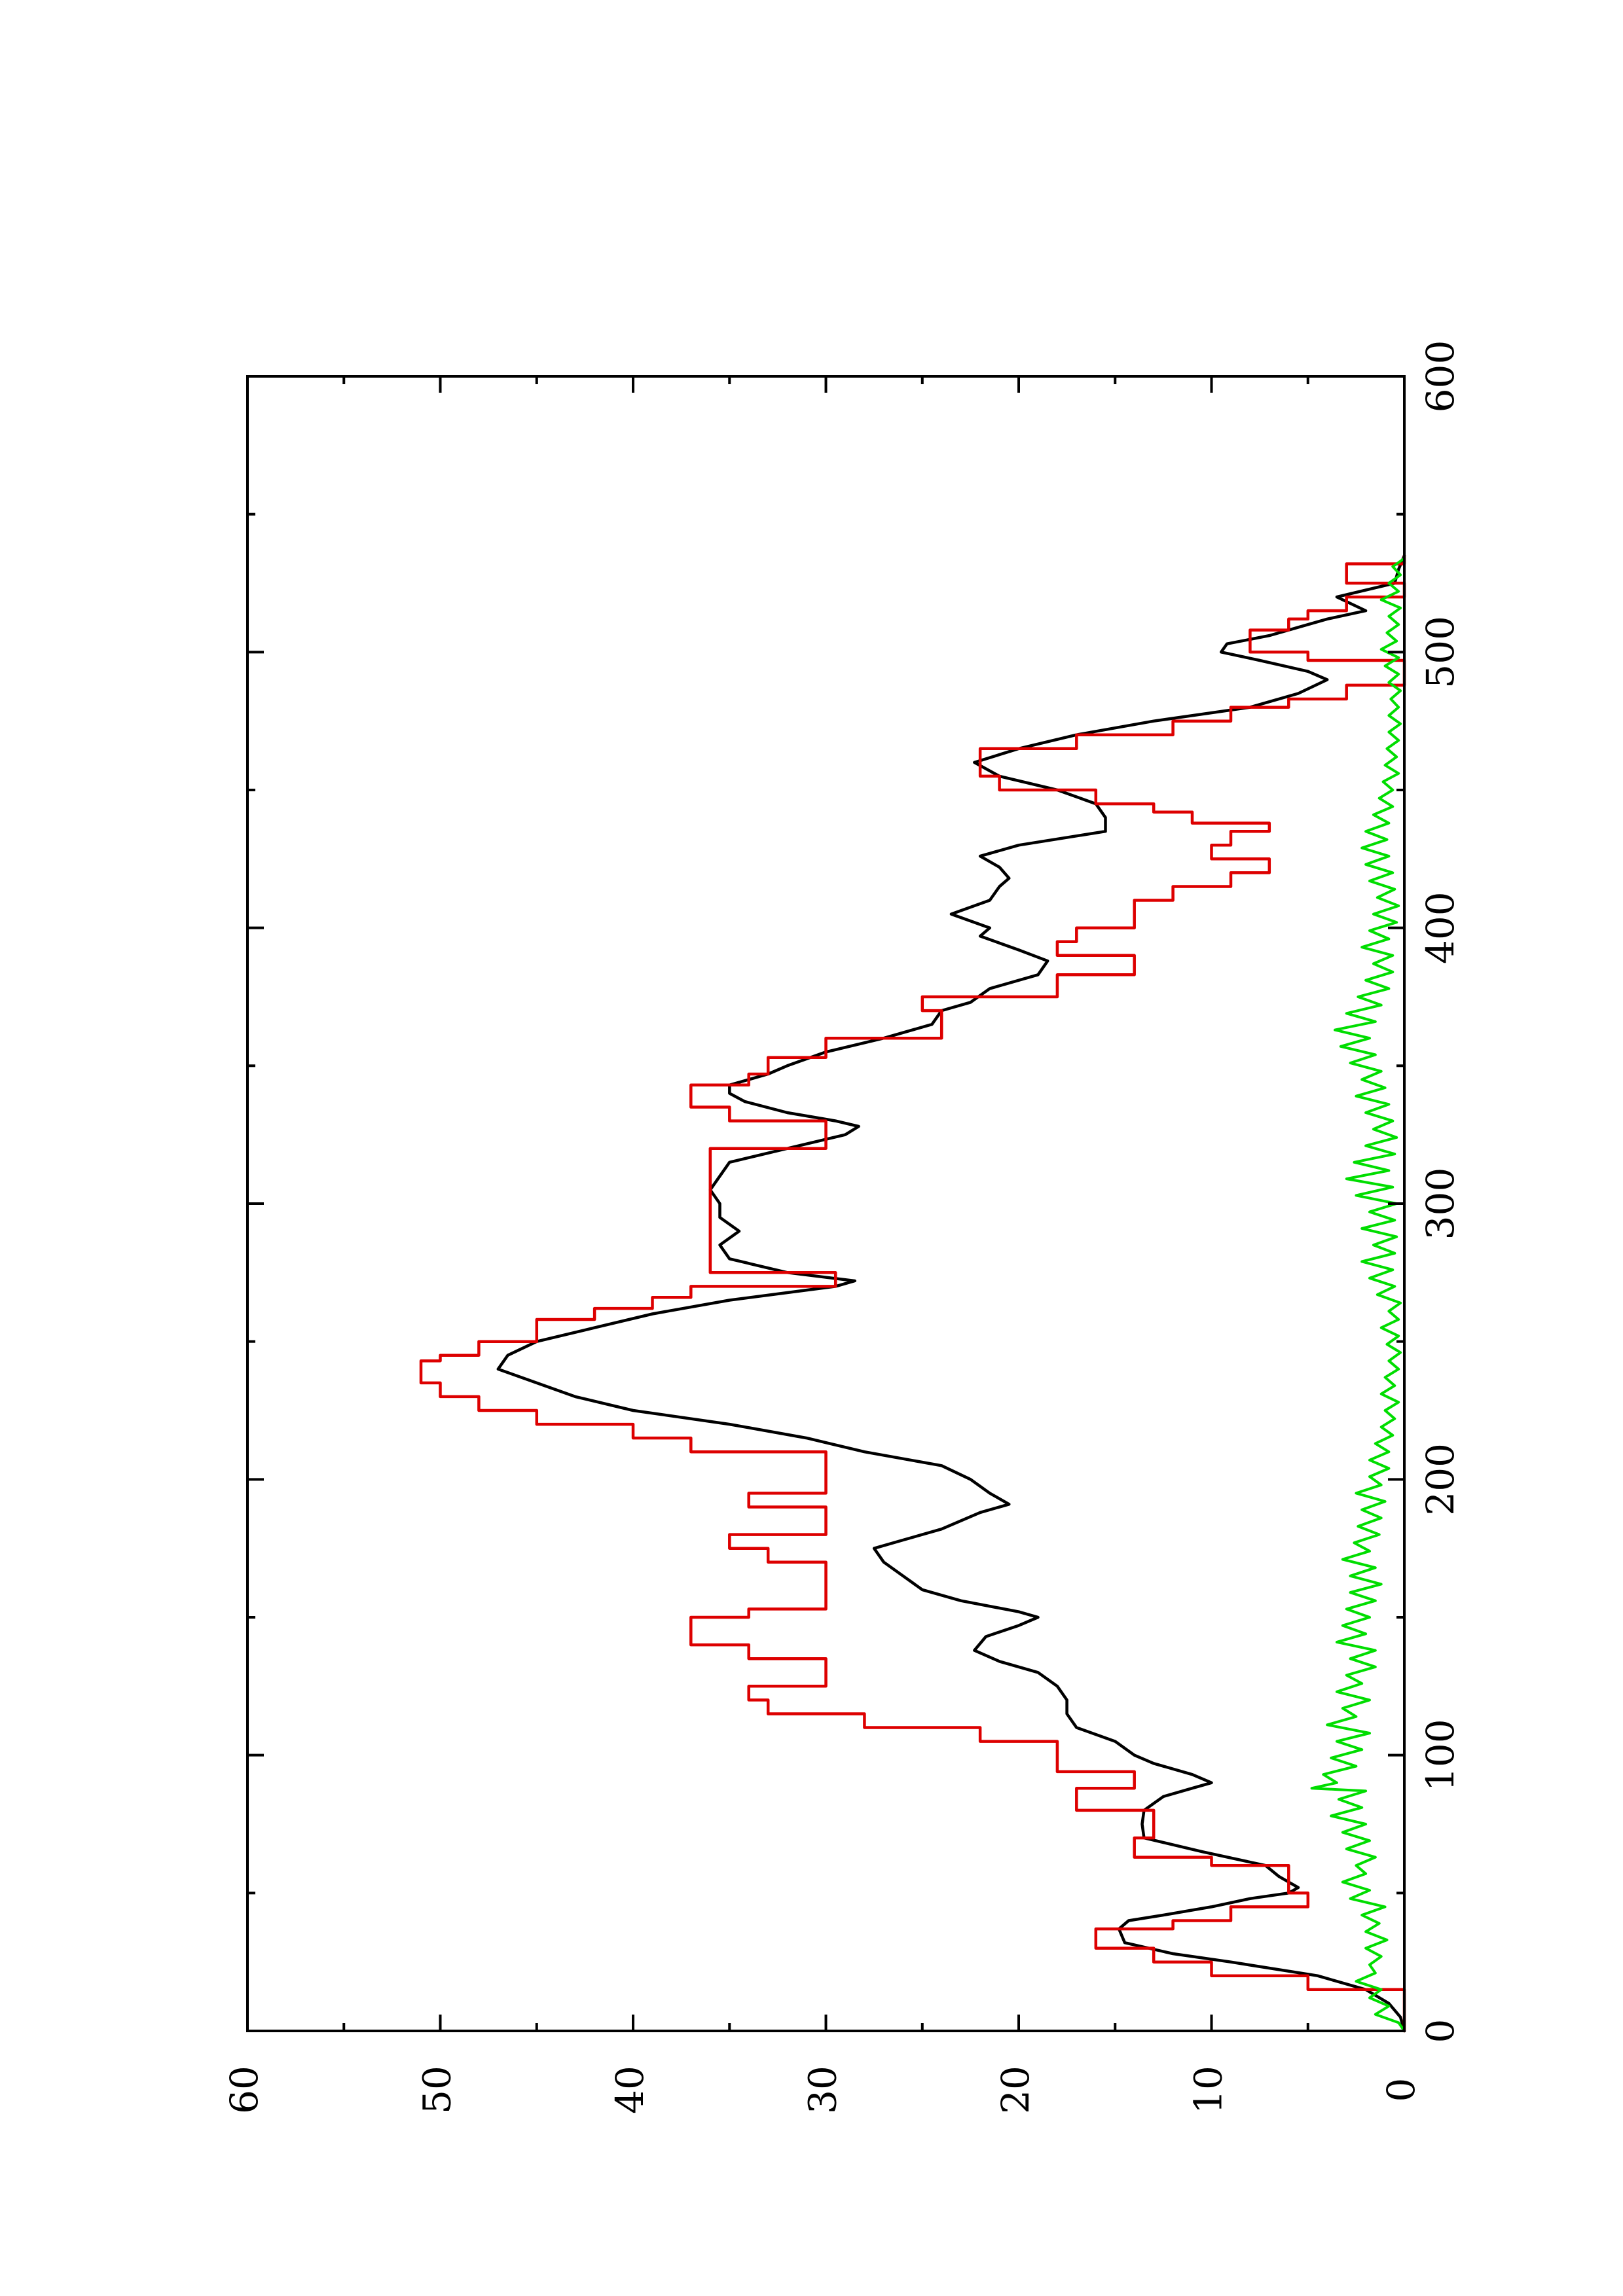 Image resolution: width=1623 pixels, height=2296 pixels. Describe the element at coordinates (437, 2090) in the screenshot. I see `y-tick-label: 50` at that location.